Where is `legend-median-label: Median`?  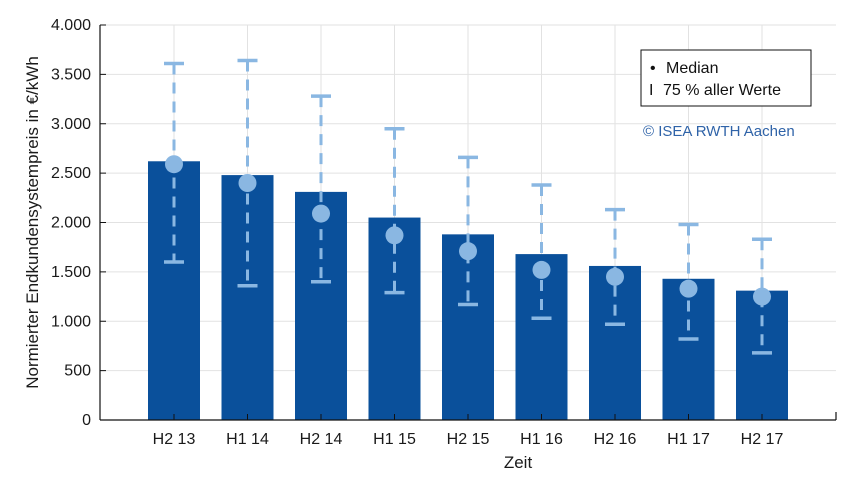 legend-median-label: Median is located at coordinates (692, 68).